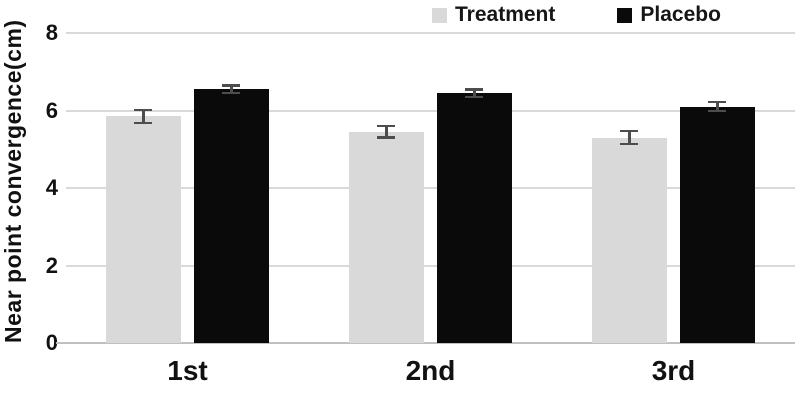  What do you see at coordinates (51, 187) in the screenshot?
I see `y-tick-label-4: 4` at bounding box center [51, 187].